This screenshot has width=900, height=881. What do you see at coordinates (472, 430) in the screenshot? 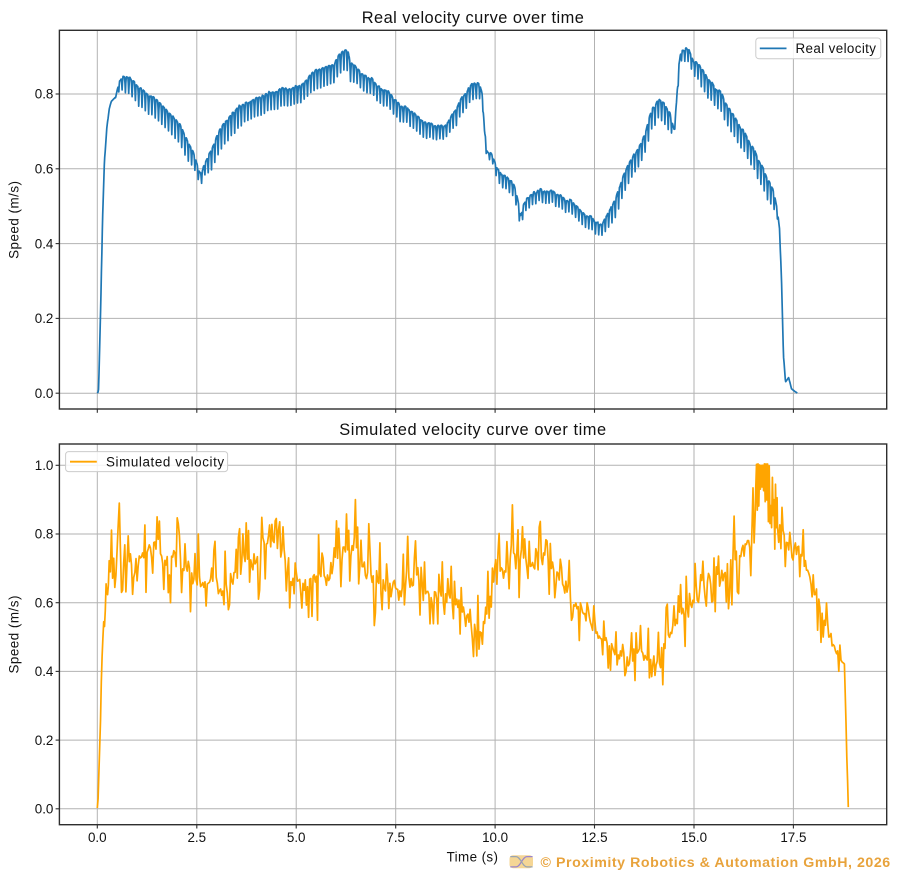
I see `svg-text:Simulated velocity curve over: Simulated velocity curve over time` at bounding box center [472, 430].